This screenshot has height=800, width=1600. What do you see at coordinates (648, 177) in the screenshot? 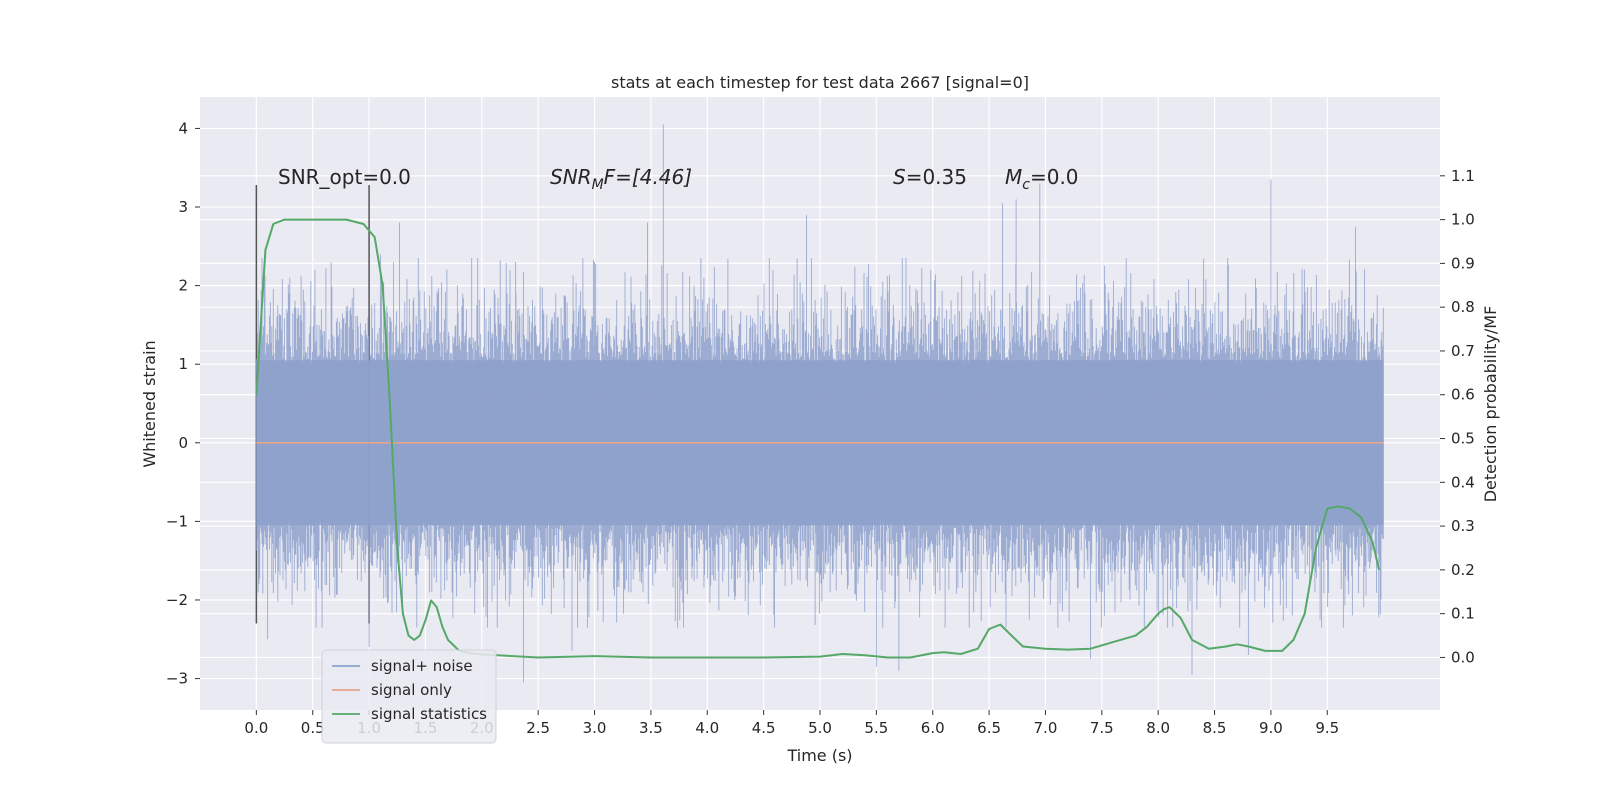
I see `annotation-snr-mf-rest: F=[4.46]` at bounding box center [648, 177].